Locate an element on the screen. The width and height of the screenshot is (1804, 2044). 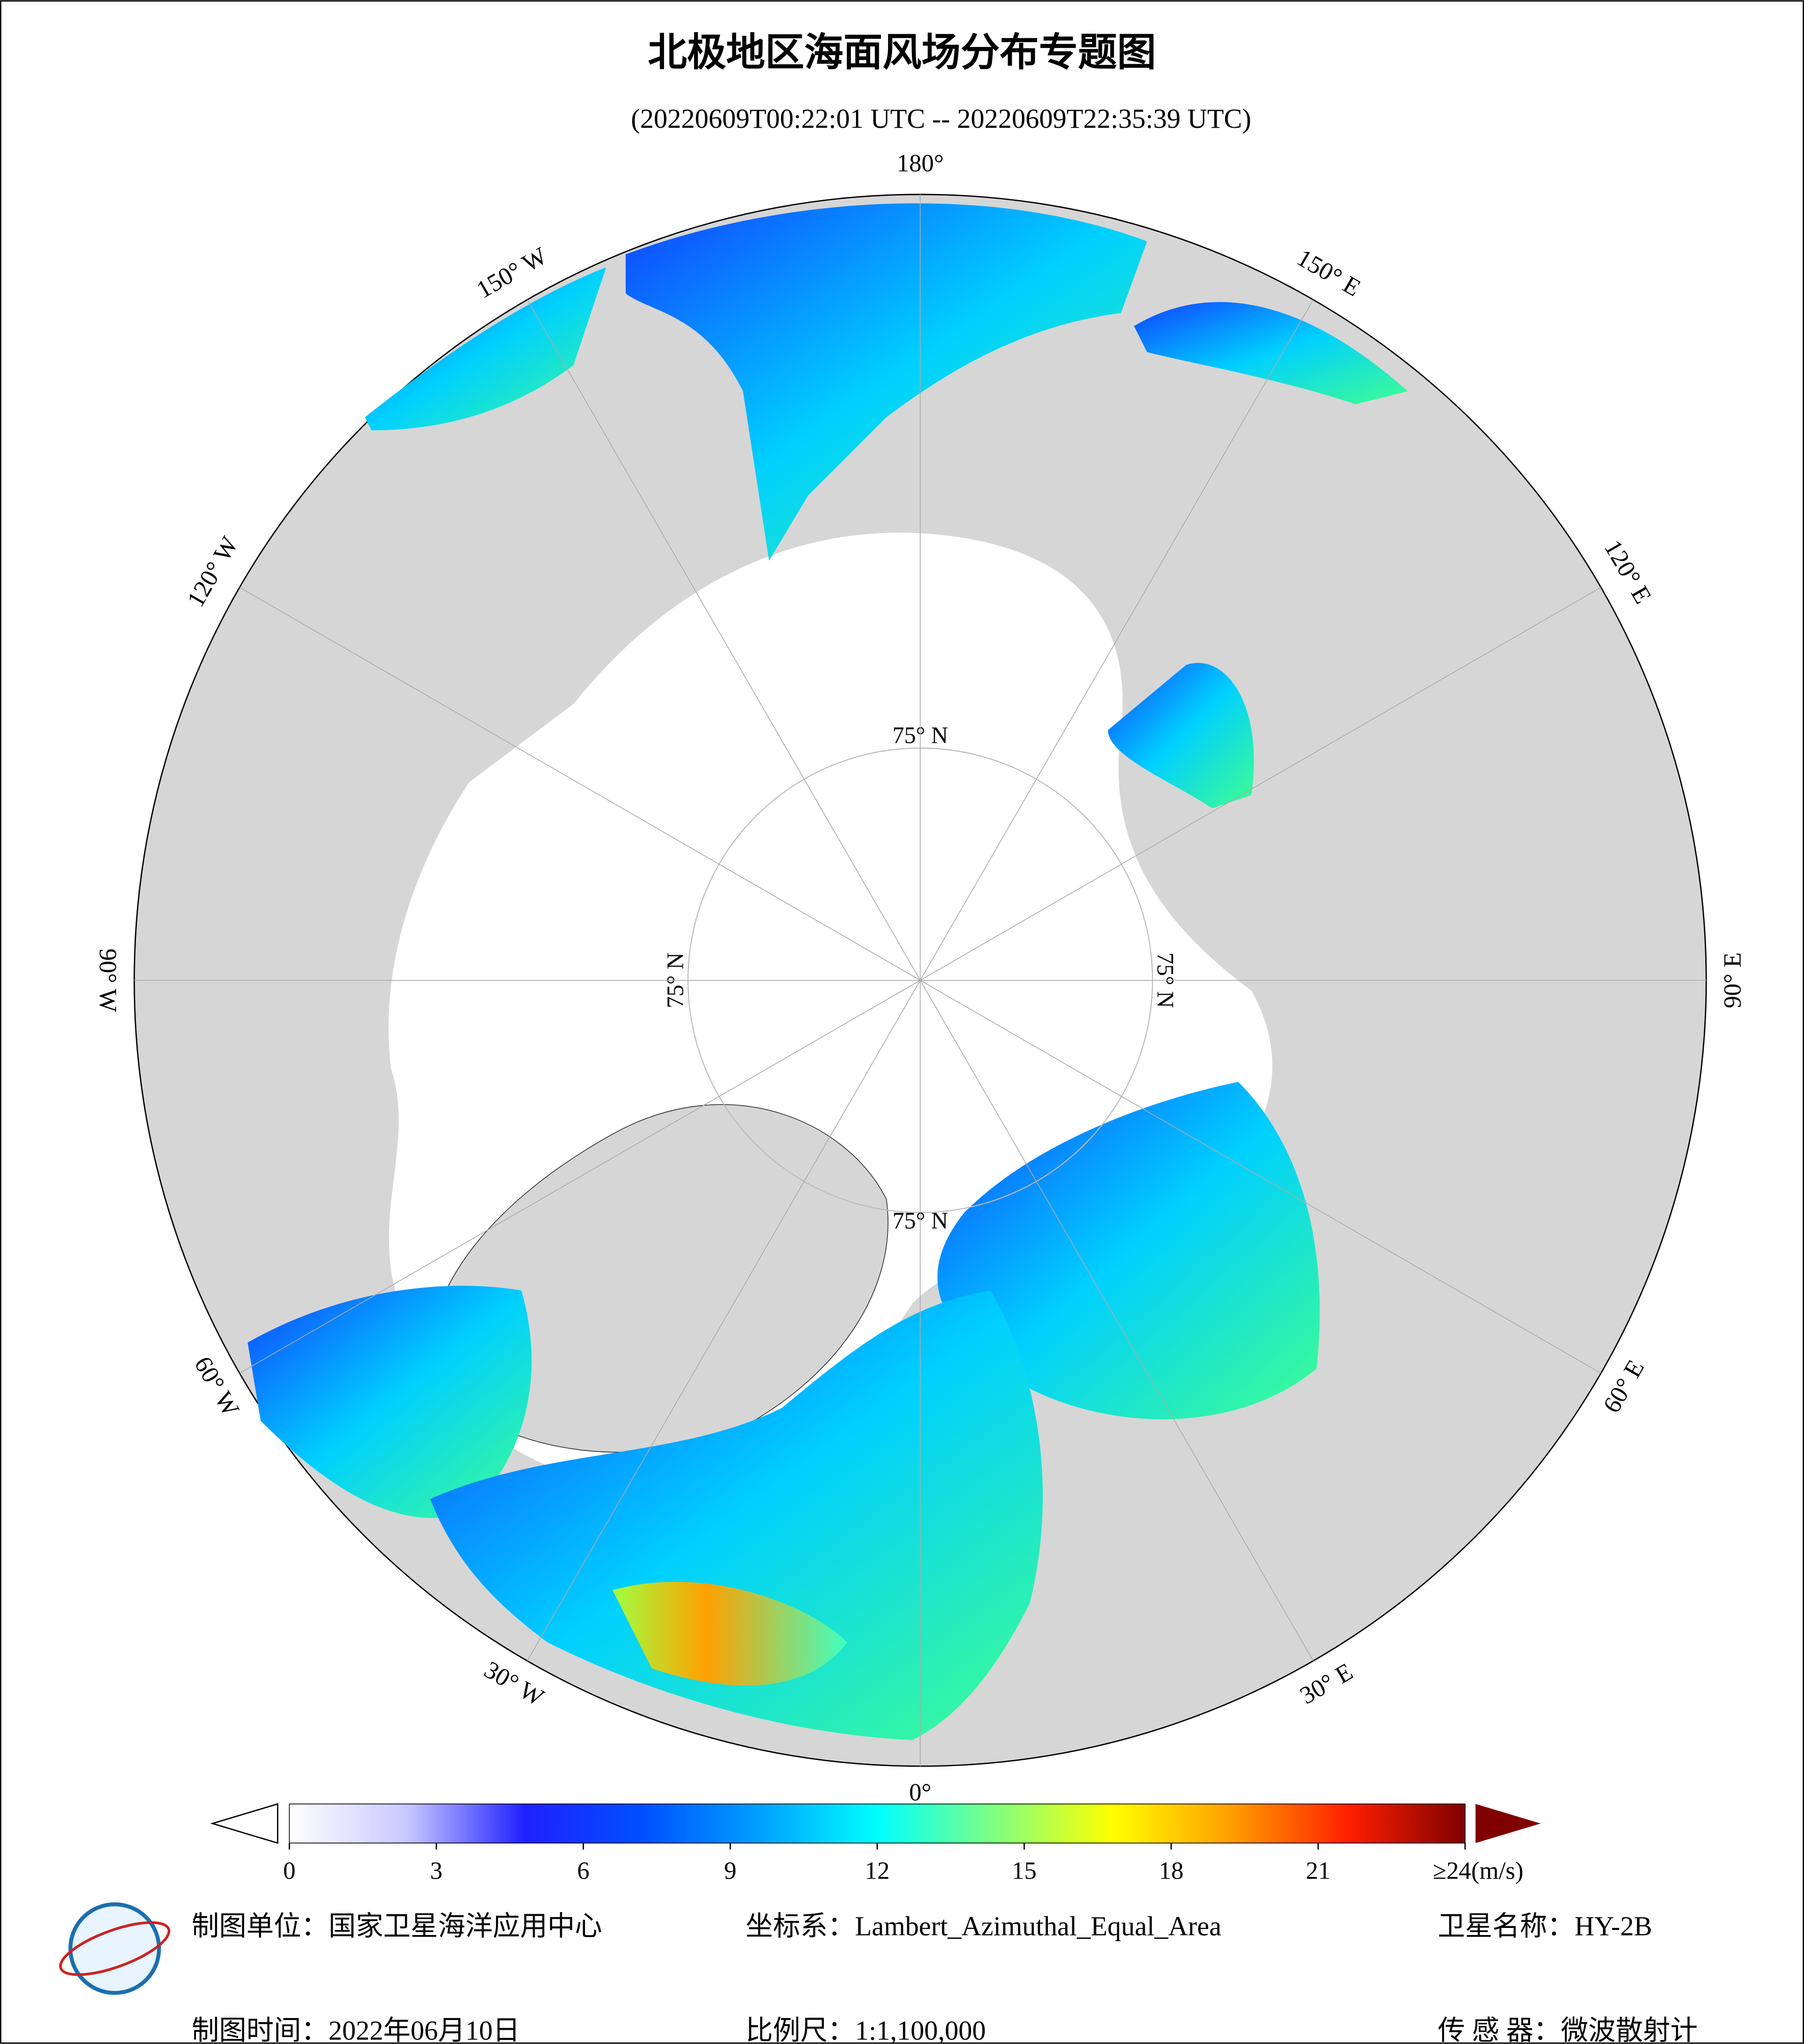
wind-okhotsk is located at coordinates (1271, 353).